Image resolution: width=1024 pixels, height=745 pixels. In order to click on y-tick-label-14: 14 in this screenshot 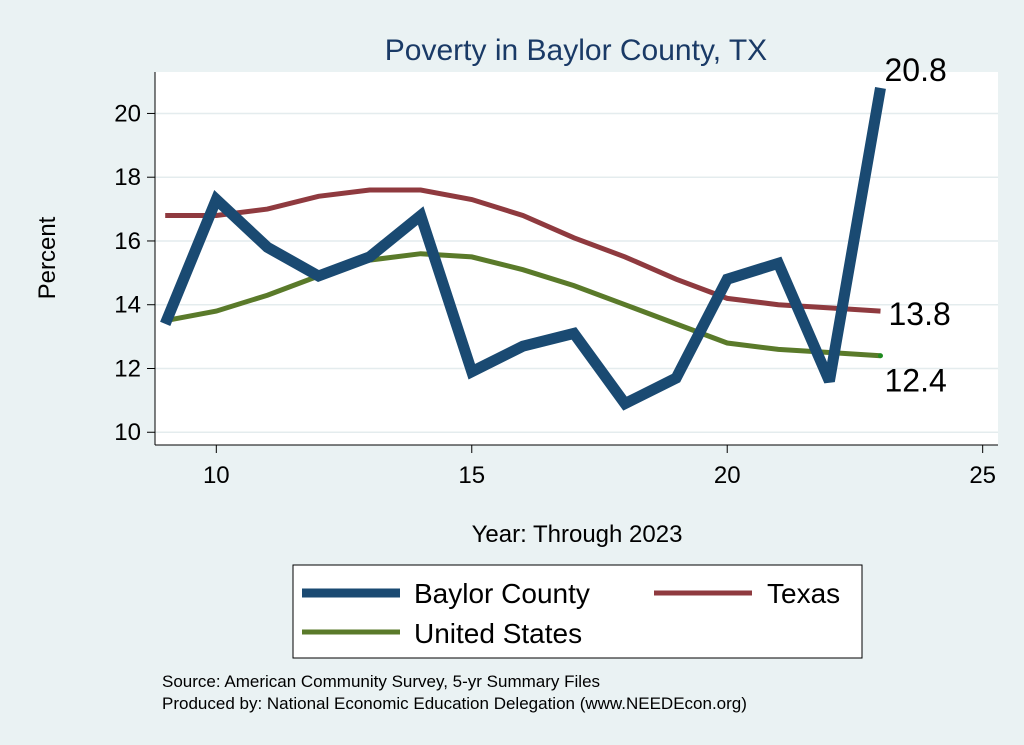, I will do `click(127, 305)`.